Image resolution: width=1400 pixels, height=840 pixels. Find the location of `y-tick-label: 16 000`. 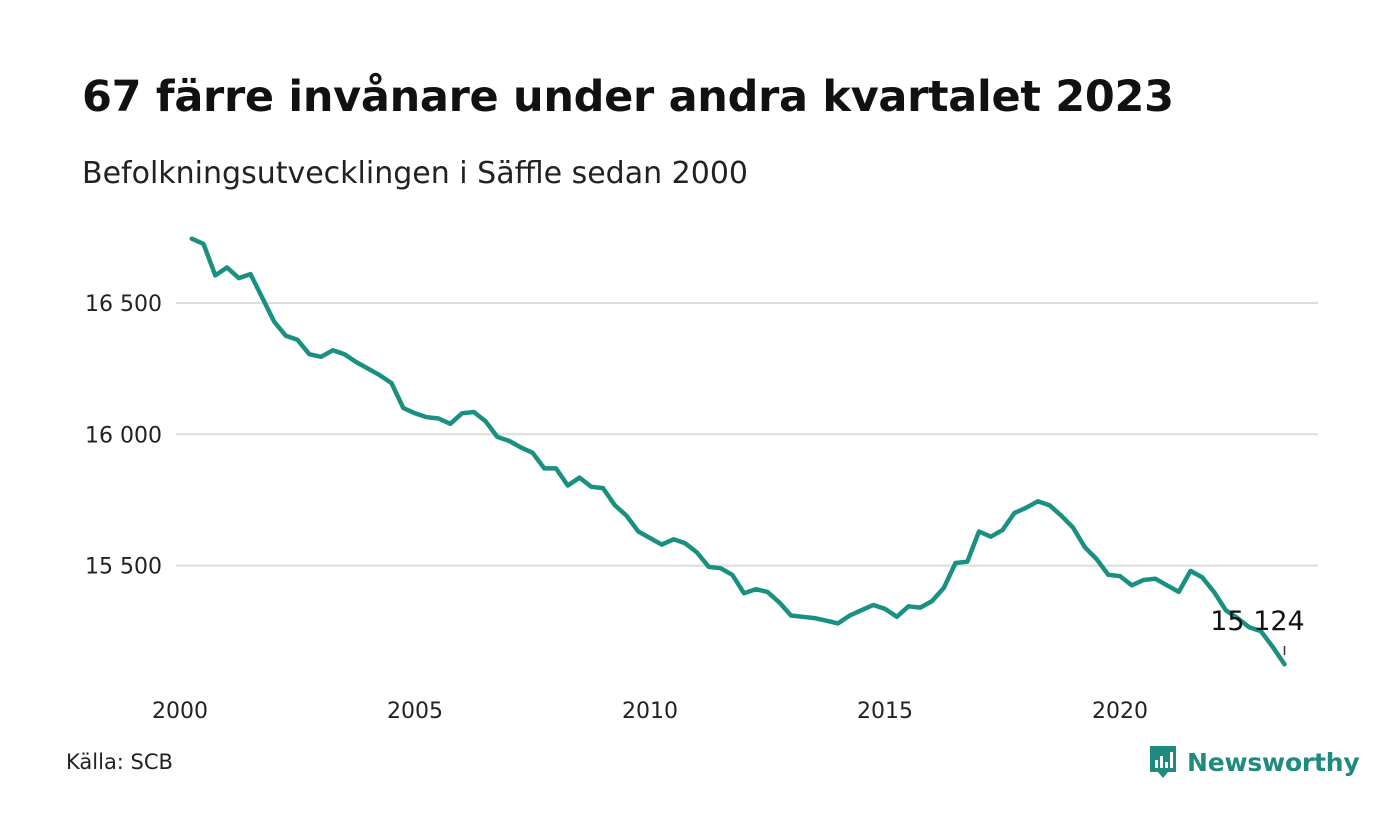

y-tick-label: 16 000 is located at coordinates (123, 435).